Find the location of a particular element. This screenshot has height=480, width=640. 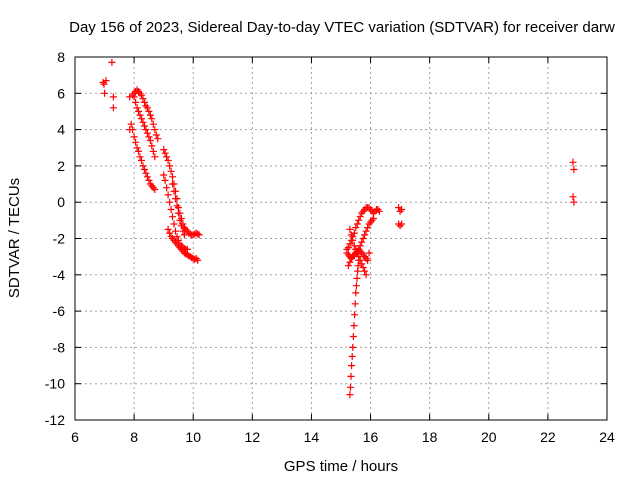

y-tick-label: -8 is located at coordinates (59, 347).